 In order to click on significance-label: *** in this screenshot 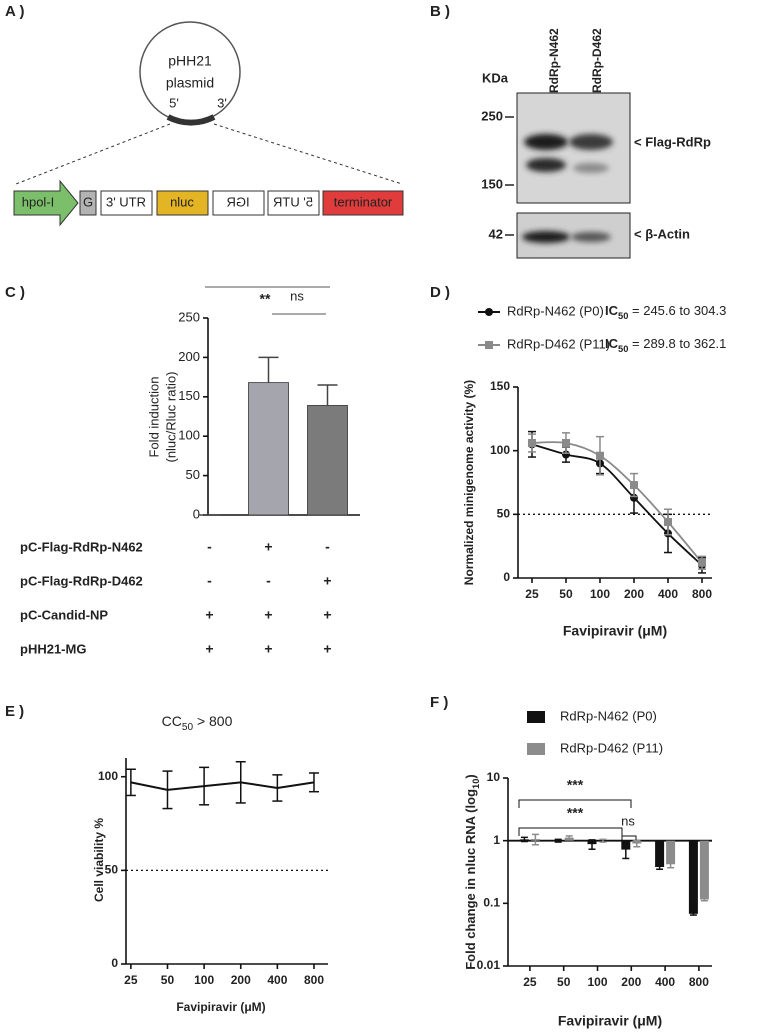, I will do `click(575, 785)`.